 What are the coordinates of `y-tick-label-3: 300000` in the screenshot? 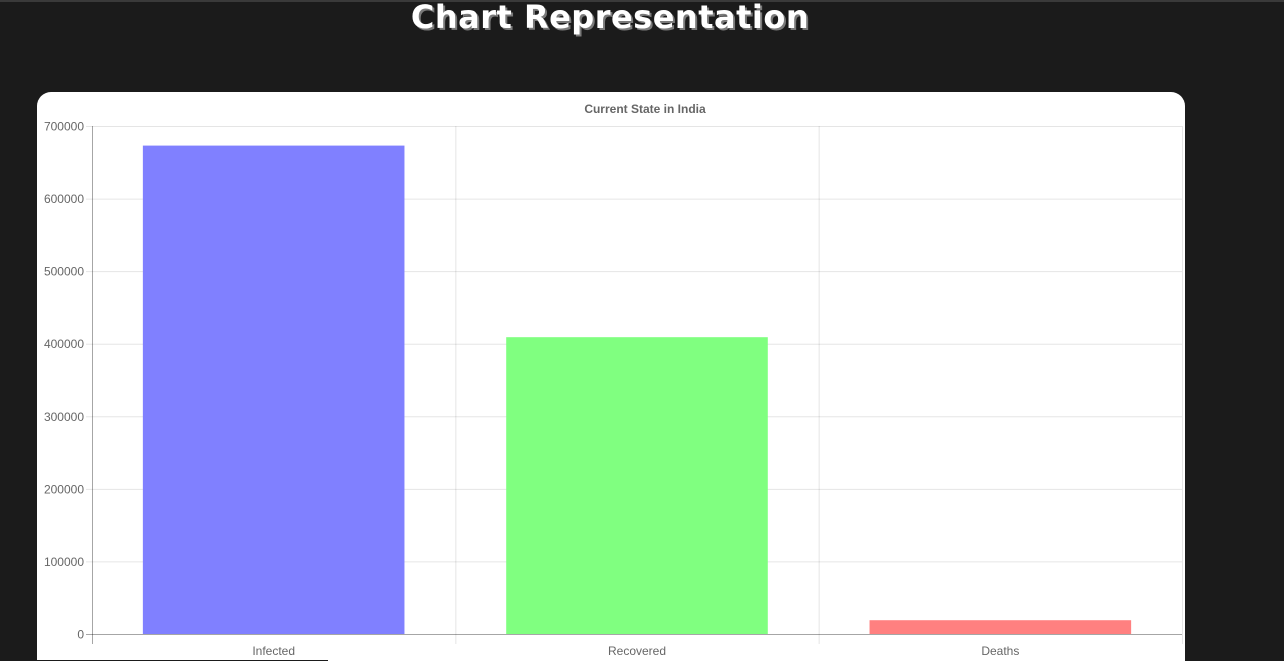 It's located at (64, 417).